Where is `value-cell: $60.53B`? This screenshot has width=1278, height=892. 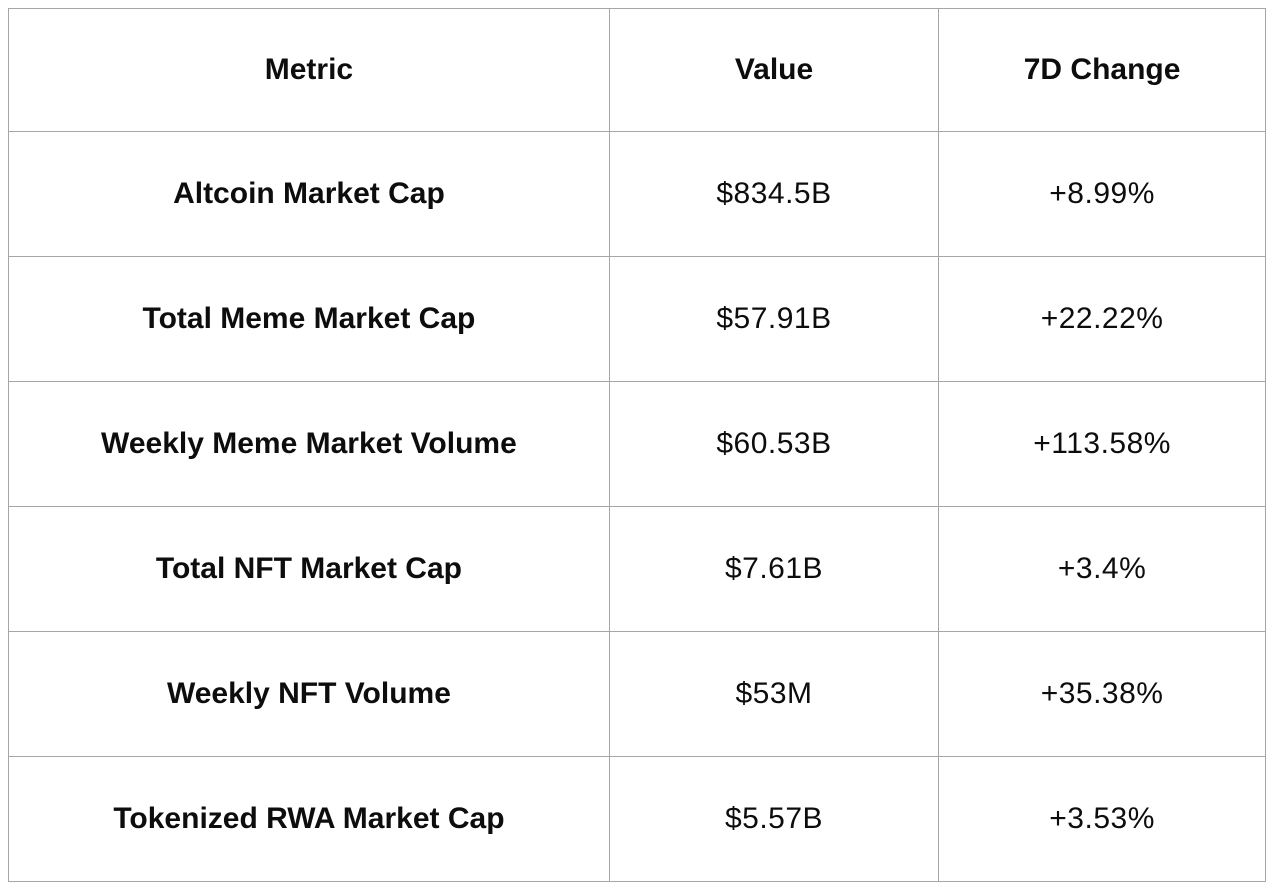
value-cell: $60.53B is located at coordinates (774, 444).